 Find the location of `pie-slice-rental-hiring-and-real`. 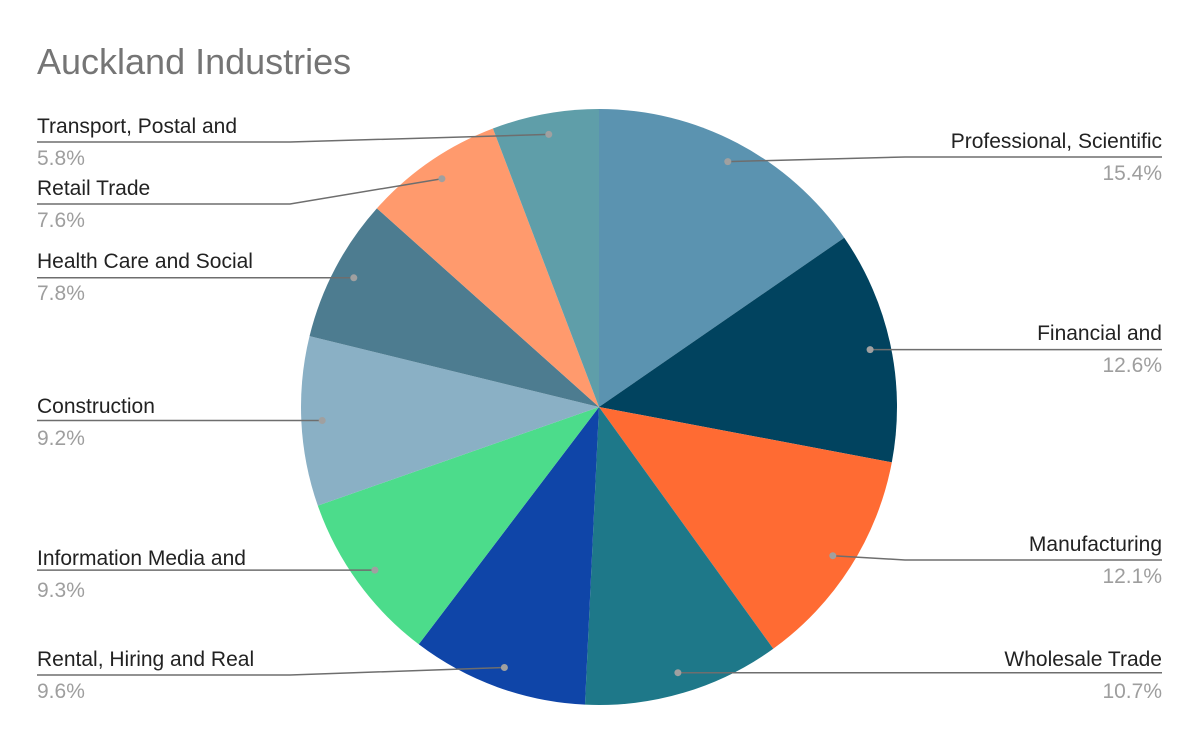

pie-slice-rental-hiring-and-real is located at coordinates (508, 556).